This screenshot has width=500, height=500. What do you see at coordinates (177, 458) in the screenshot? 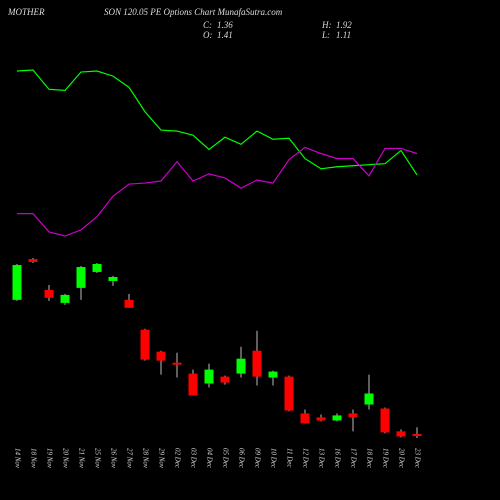
I see `x-tick-label: 02 Dec` at bounding box center [177, 458].